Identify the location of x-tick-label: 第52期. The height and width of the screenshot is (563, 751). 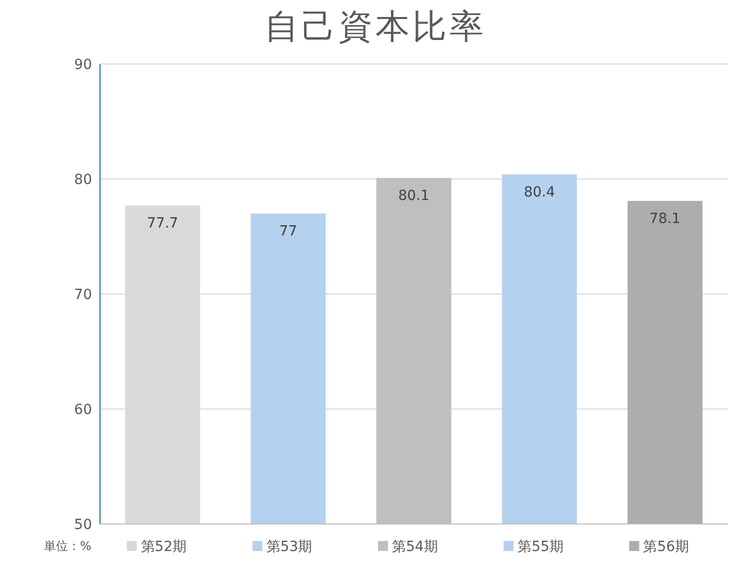
(163, 547).